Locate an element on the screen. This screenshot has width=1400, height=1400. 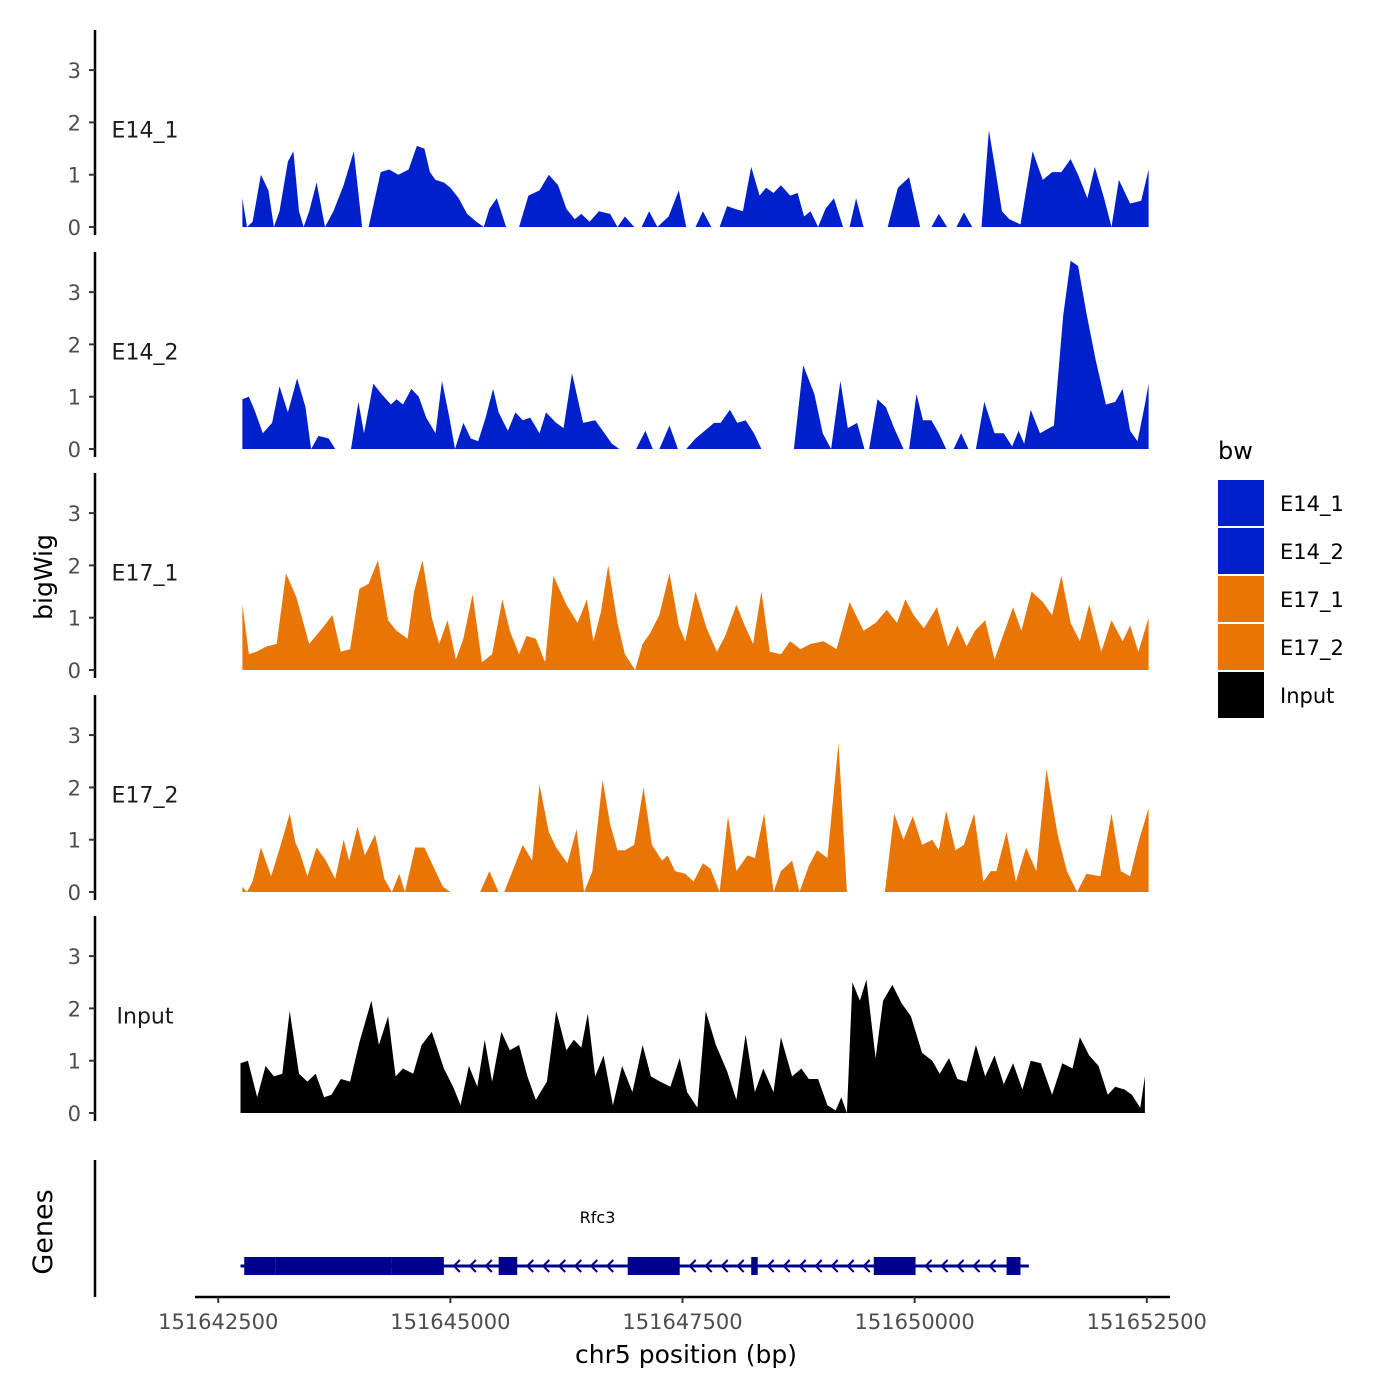
panel-e17-1: 0 1 2 3 E17_1 is located at coordinates (608, 578).